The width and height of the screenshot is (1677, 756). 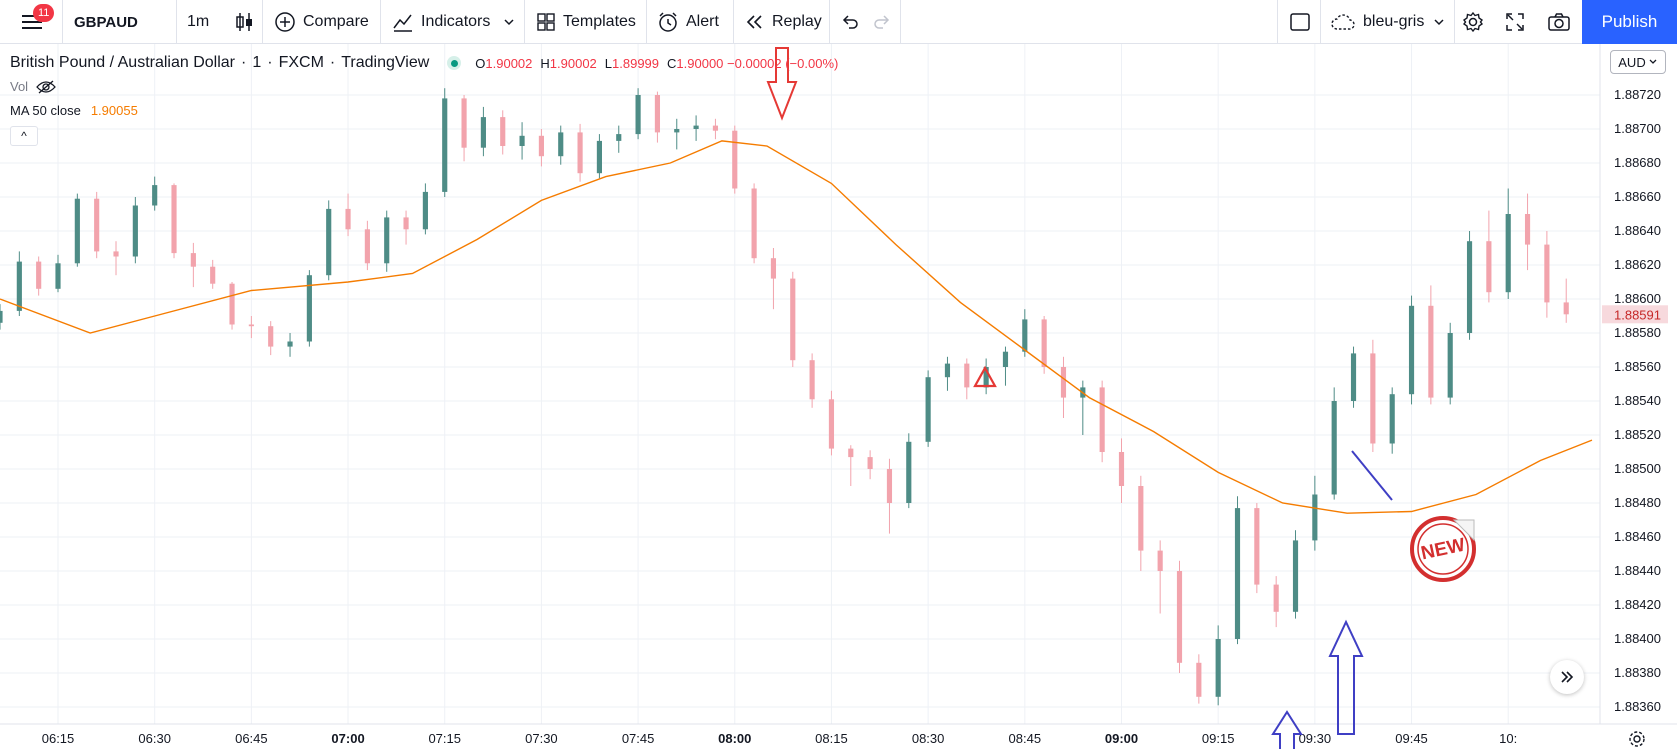 What do you see at coordinates (1637, 570) in the screenshot?
I see `price-label: 1.88440` at bounding box center [1637, 570].